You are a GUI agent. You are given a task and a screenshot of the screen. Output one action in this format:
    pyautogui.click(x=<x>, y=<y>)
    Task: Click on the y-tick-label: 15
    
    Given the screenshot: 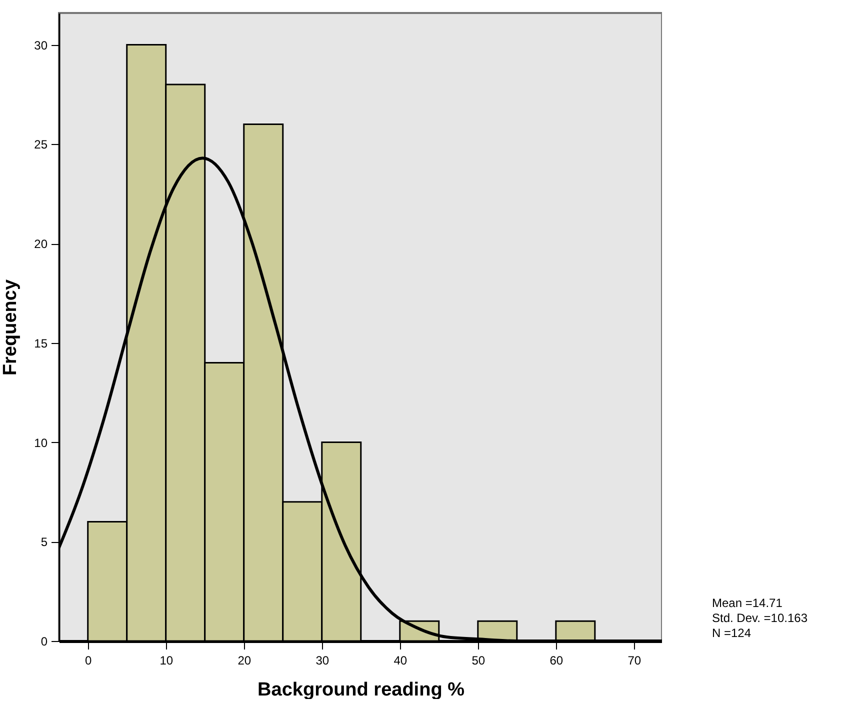 What is the action you would take?
    pyautogui.click(x=41, y=343)
    